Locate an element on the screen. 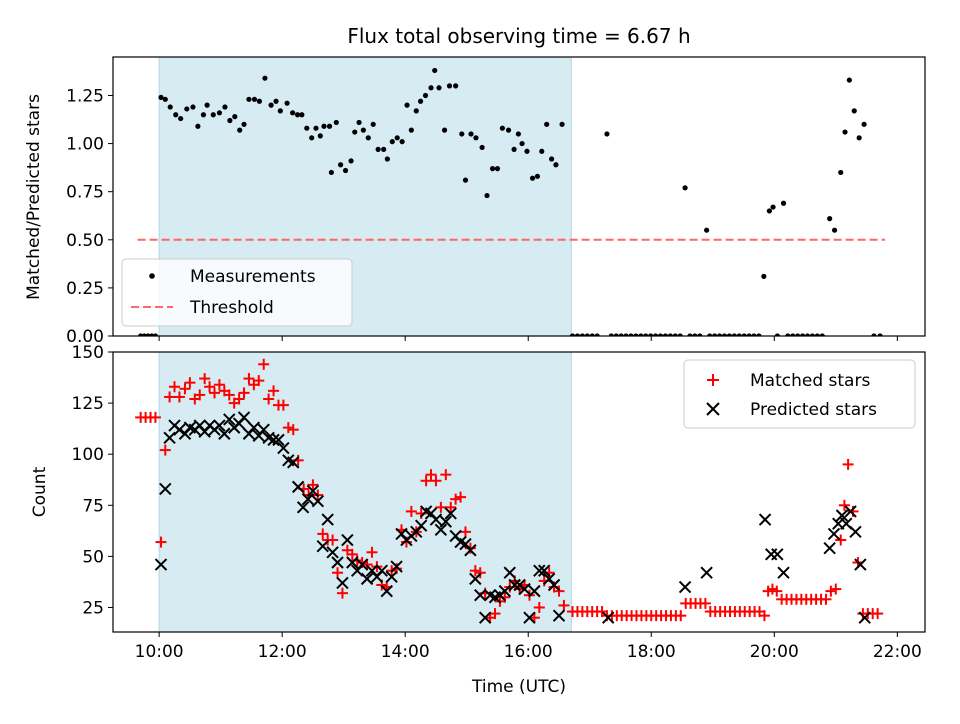  top-y-ticks: 0.00 0.25 0.50 0.75 1.00 1.25 is located at coordinates (89, 216).